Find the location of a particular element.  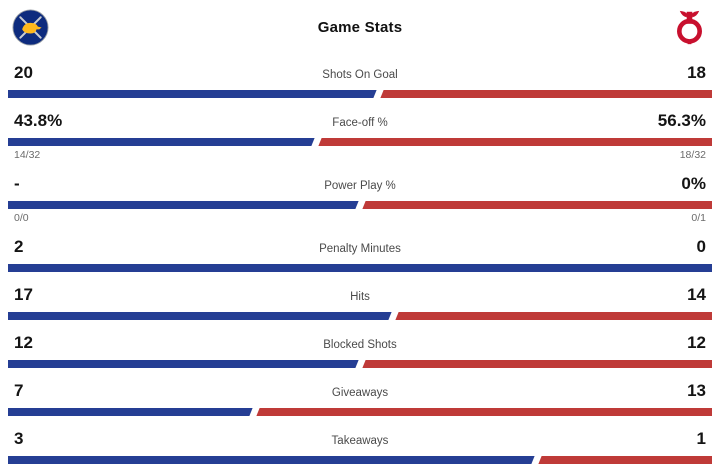

stat-label: Shots On Goal is located at coordinates (360, 75).